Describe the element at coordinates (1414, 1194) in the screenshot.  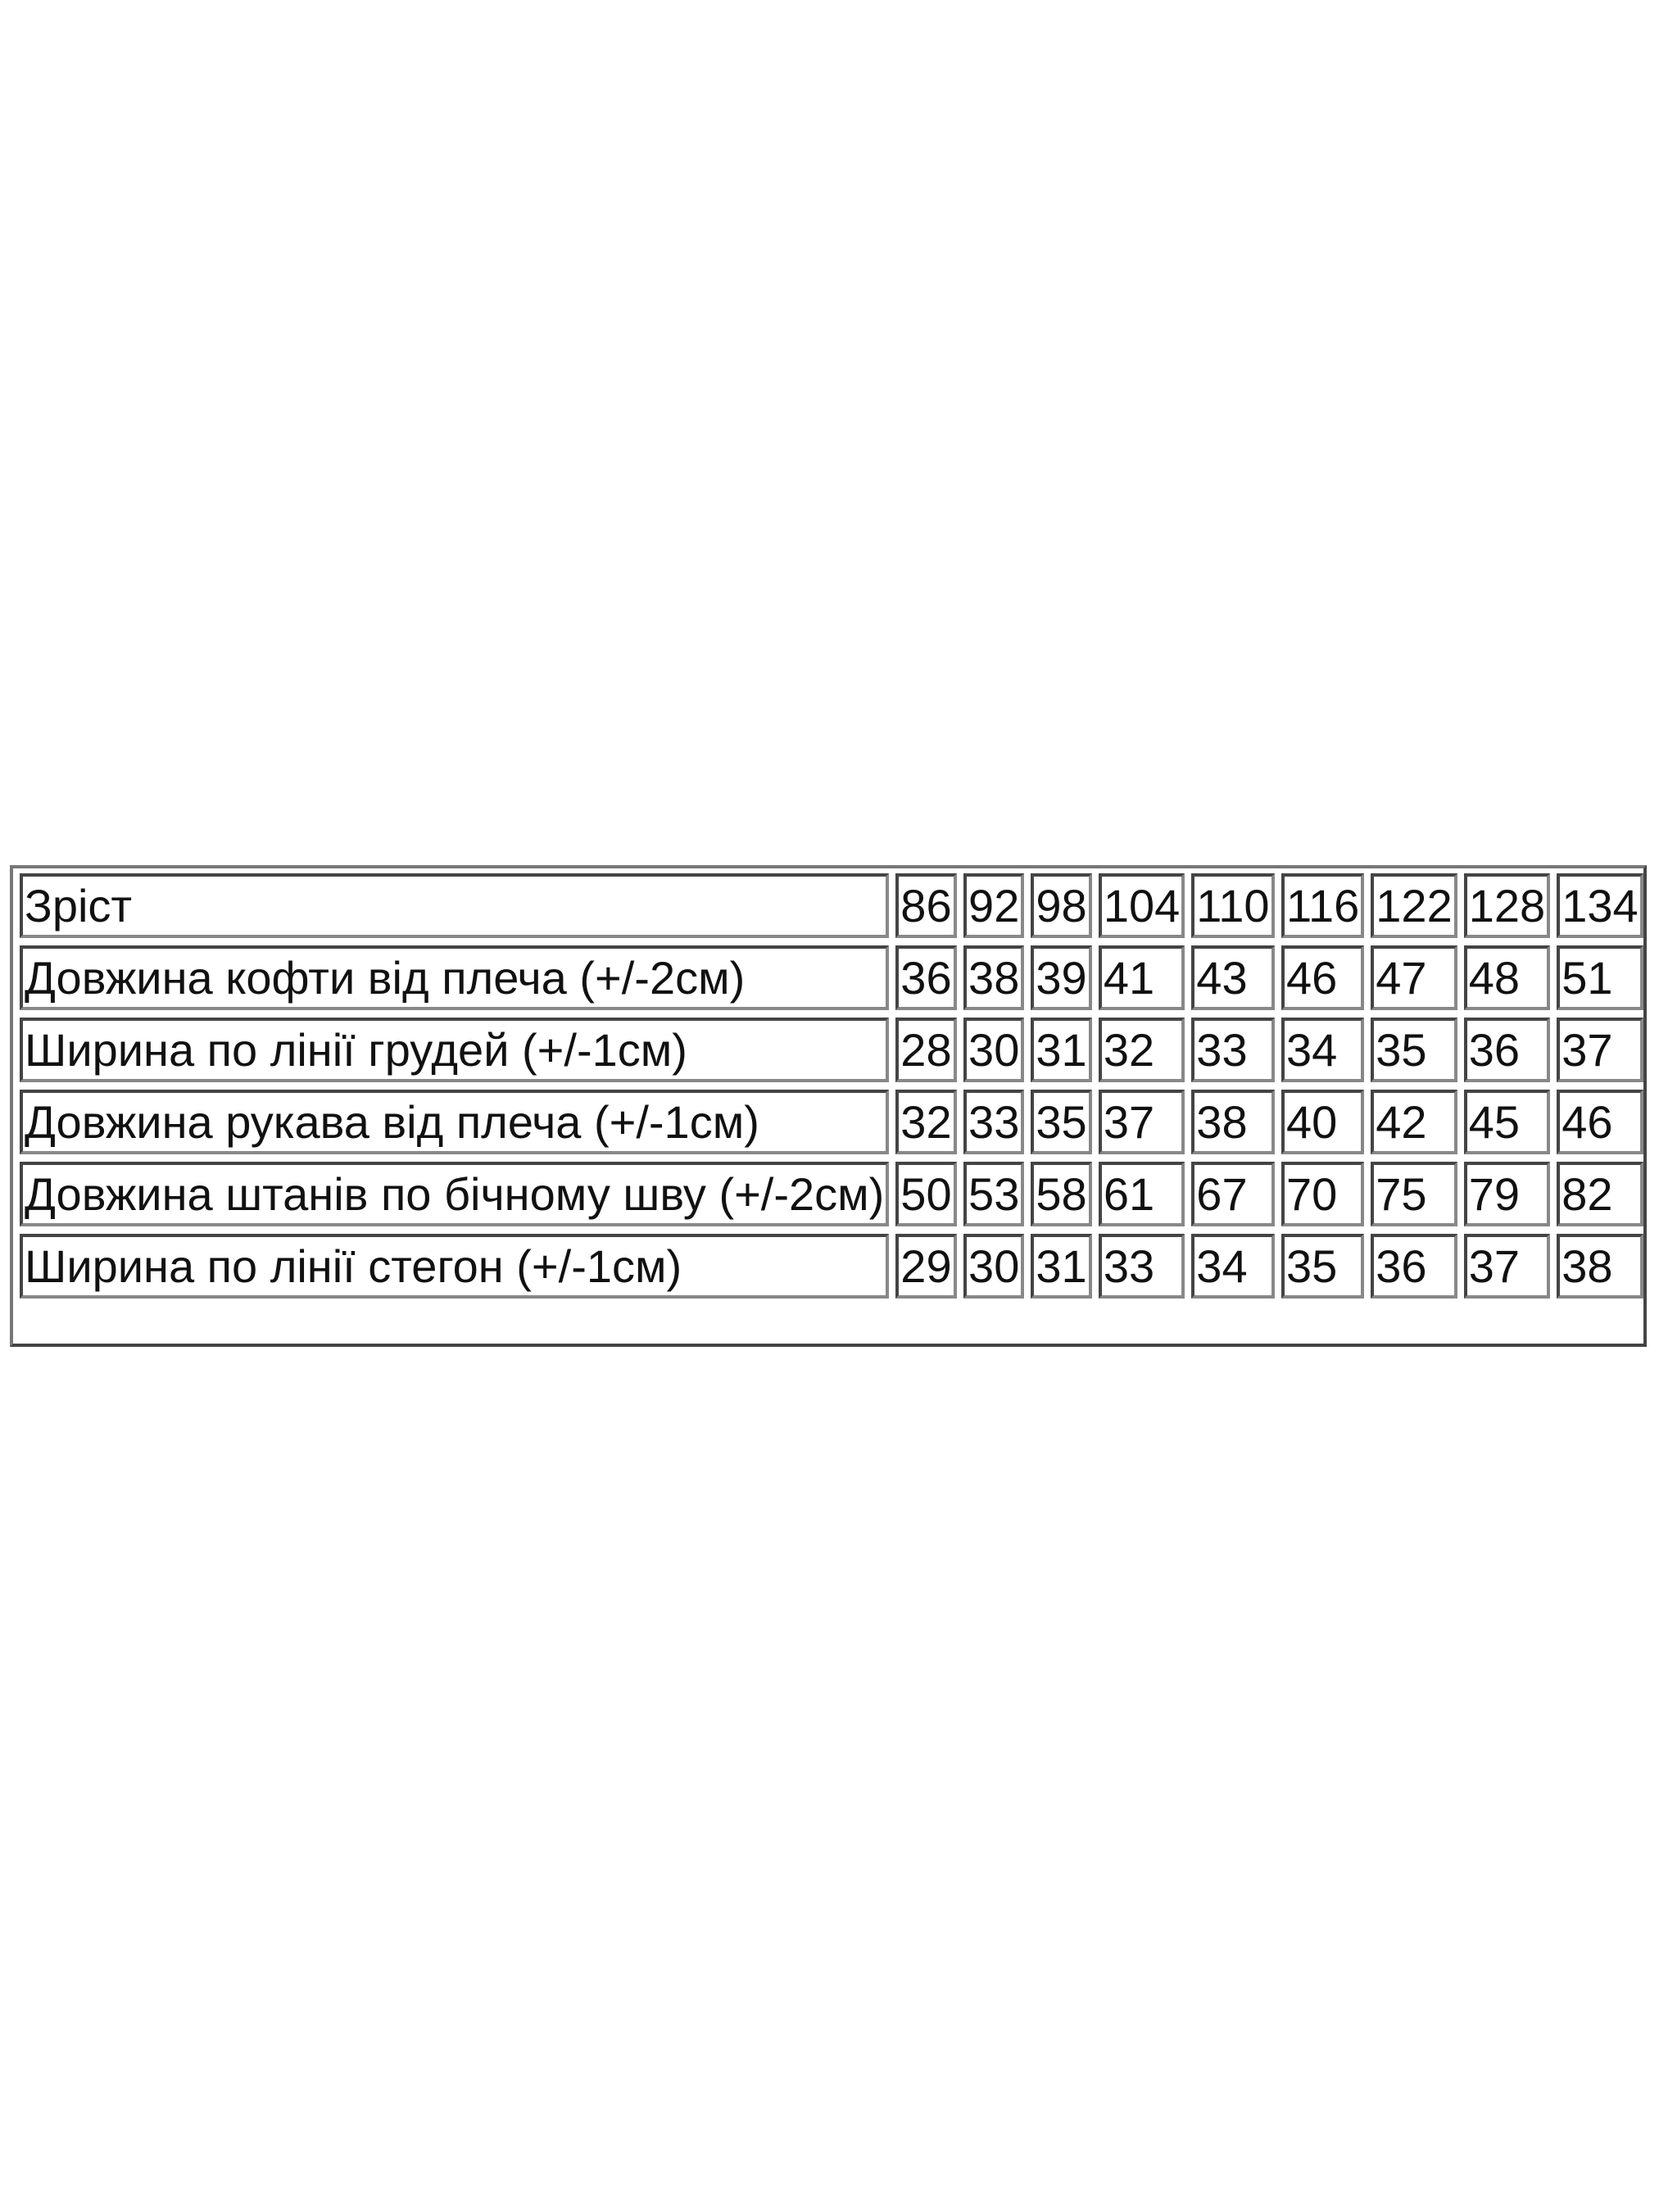
I see `measurement-value-cell: 75` at that location.